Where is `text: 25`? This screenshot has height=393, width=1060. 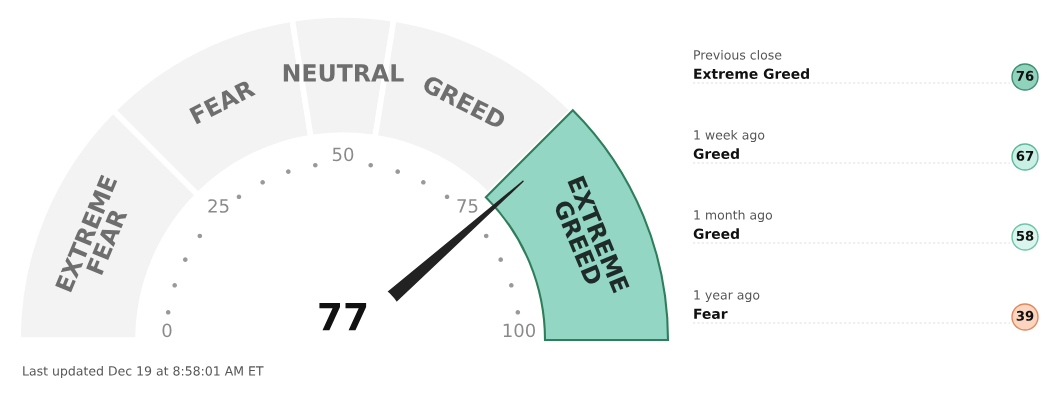 text: 25 is located at coordinates (218, 206).